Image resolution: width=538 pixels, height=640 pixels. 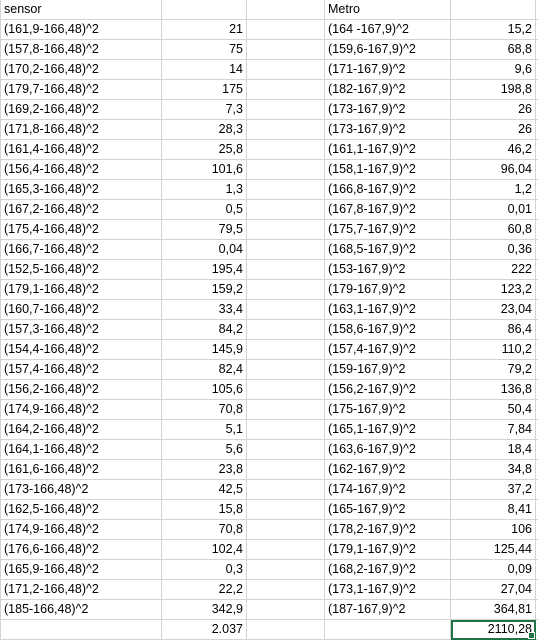 I want to click on cell-sensor-formula: (176,6-166,48)^2, so click(x=81, y=550).